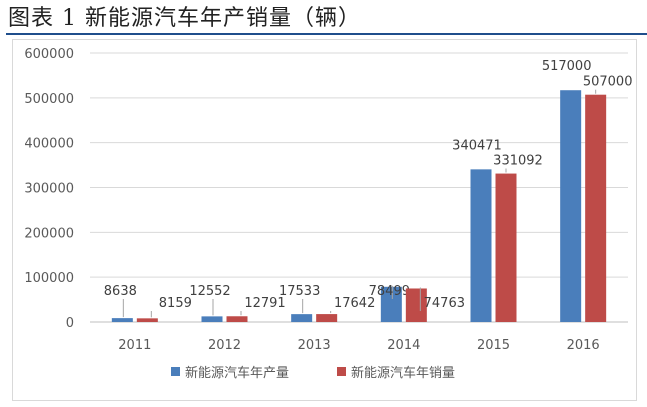 Image resolution: width=647 pixels, height=407 pixels. I want to click on x-tick-label: 2015, so click(493, 345).